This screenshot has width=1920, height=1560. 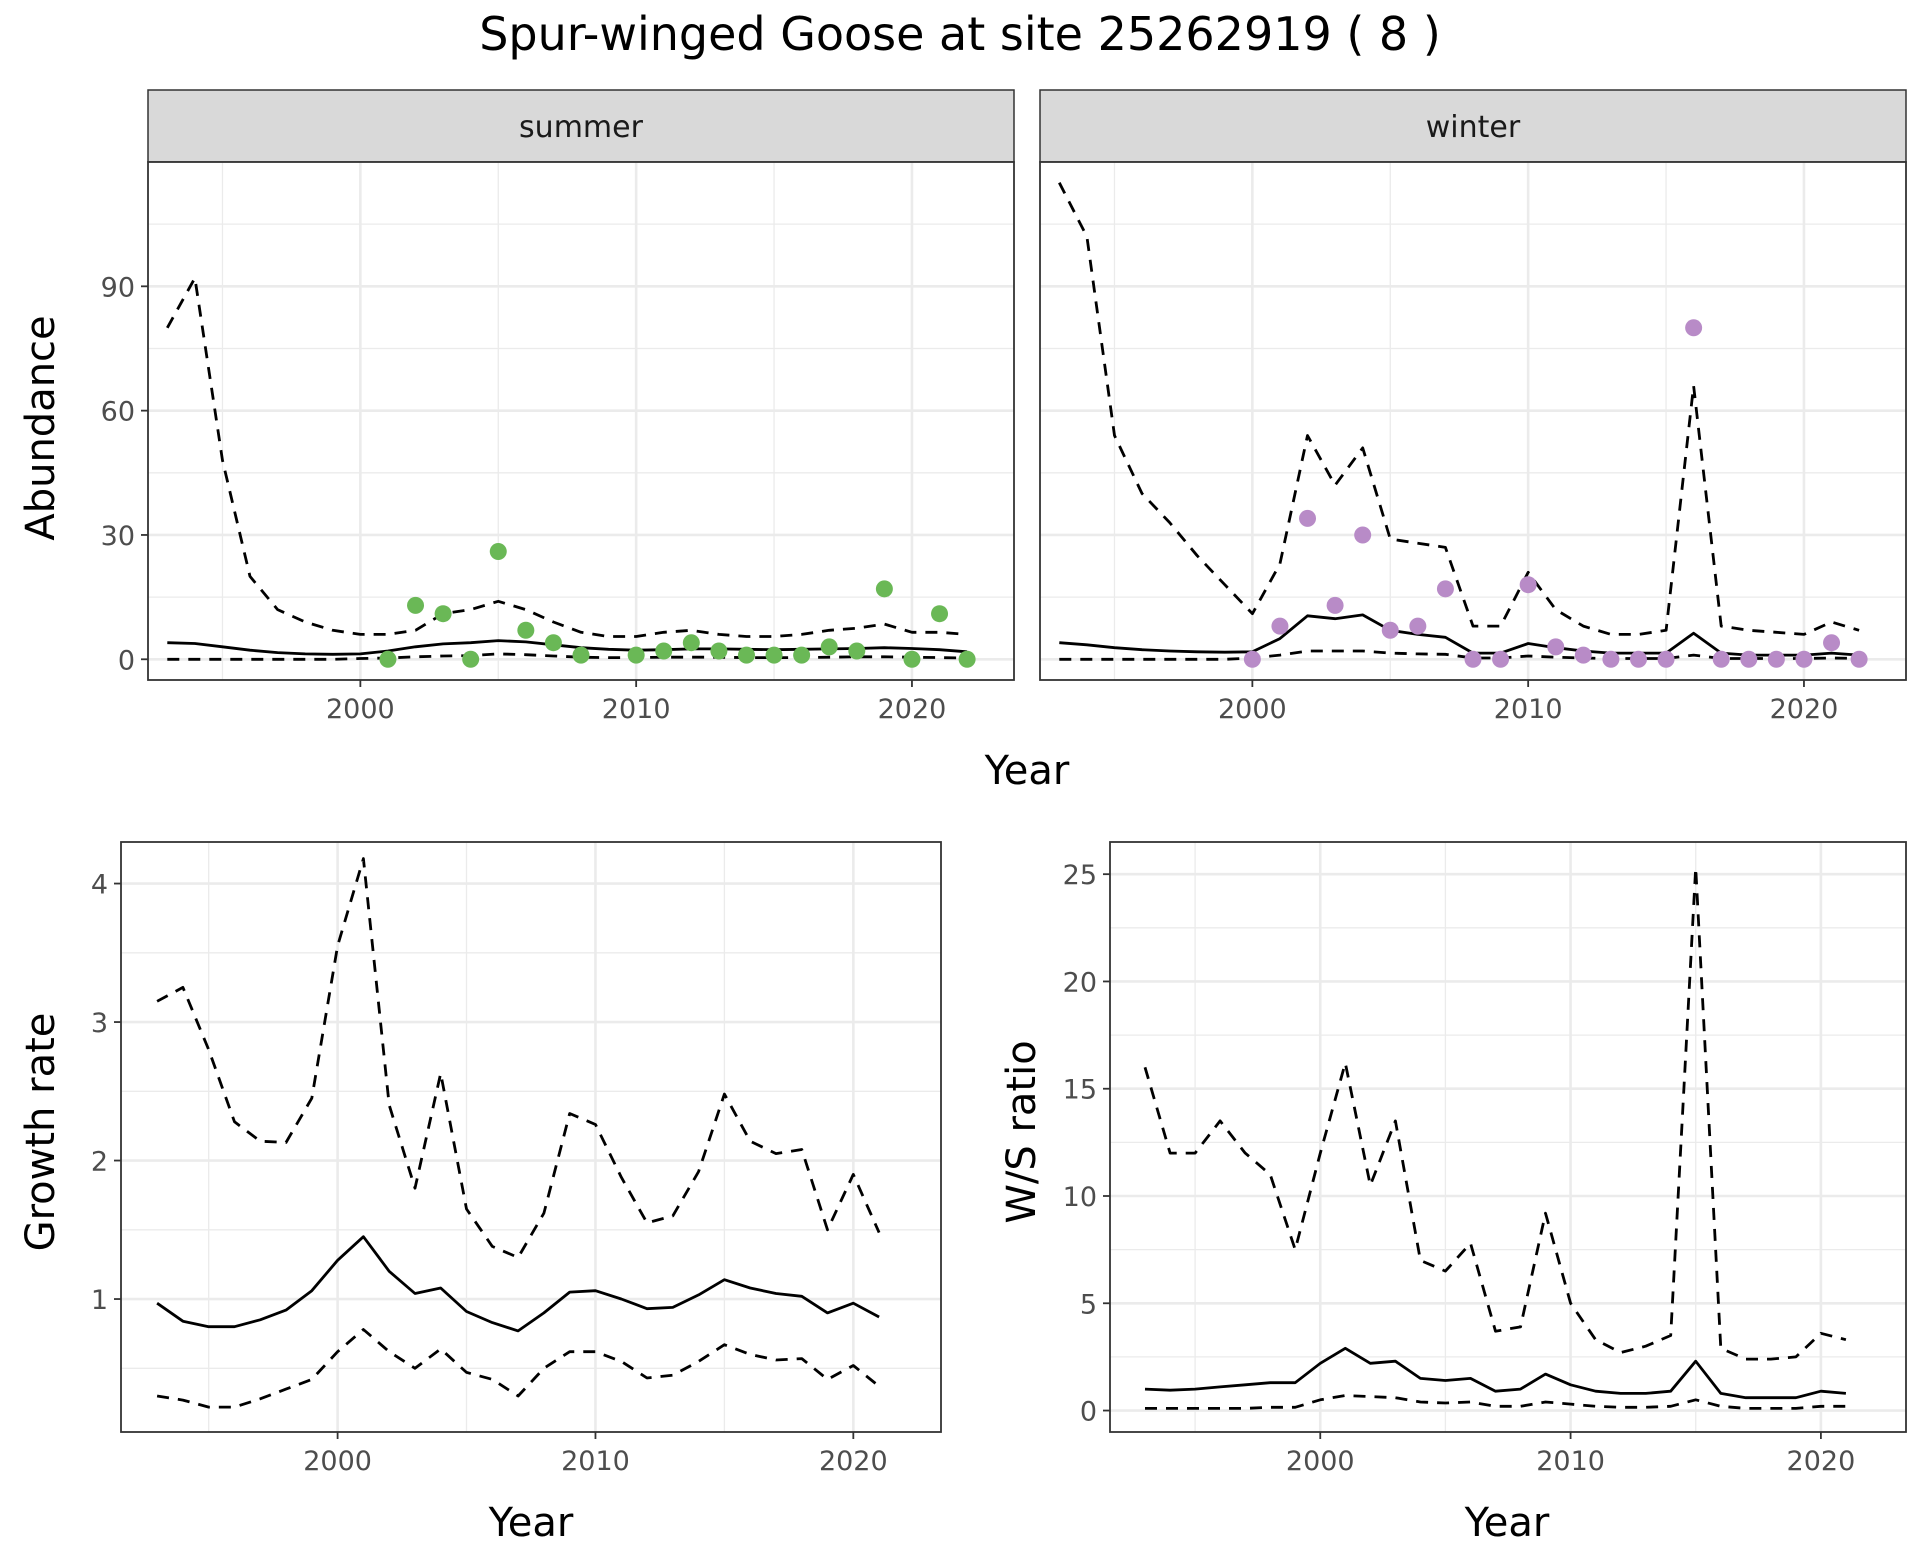 I want to click on summer-y-tick-label-90: 90, so click(x=118, y=287).